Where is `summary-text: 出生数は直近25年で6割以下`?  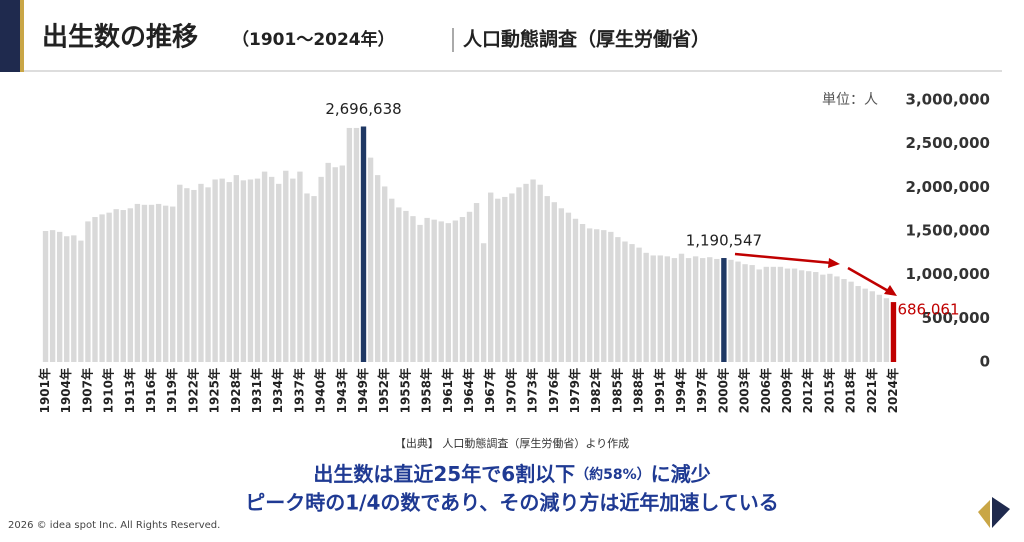
summary-text: 出生数は直近25年で6割以下 is located at coordinates (444, 474).